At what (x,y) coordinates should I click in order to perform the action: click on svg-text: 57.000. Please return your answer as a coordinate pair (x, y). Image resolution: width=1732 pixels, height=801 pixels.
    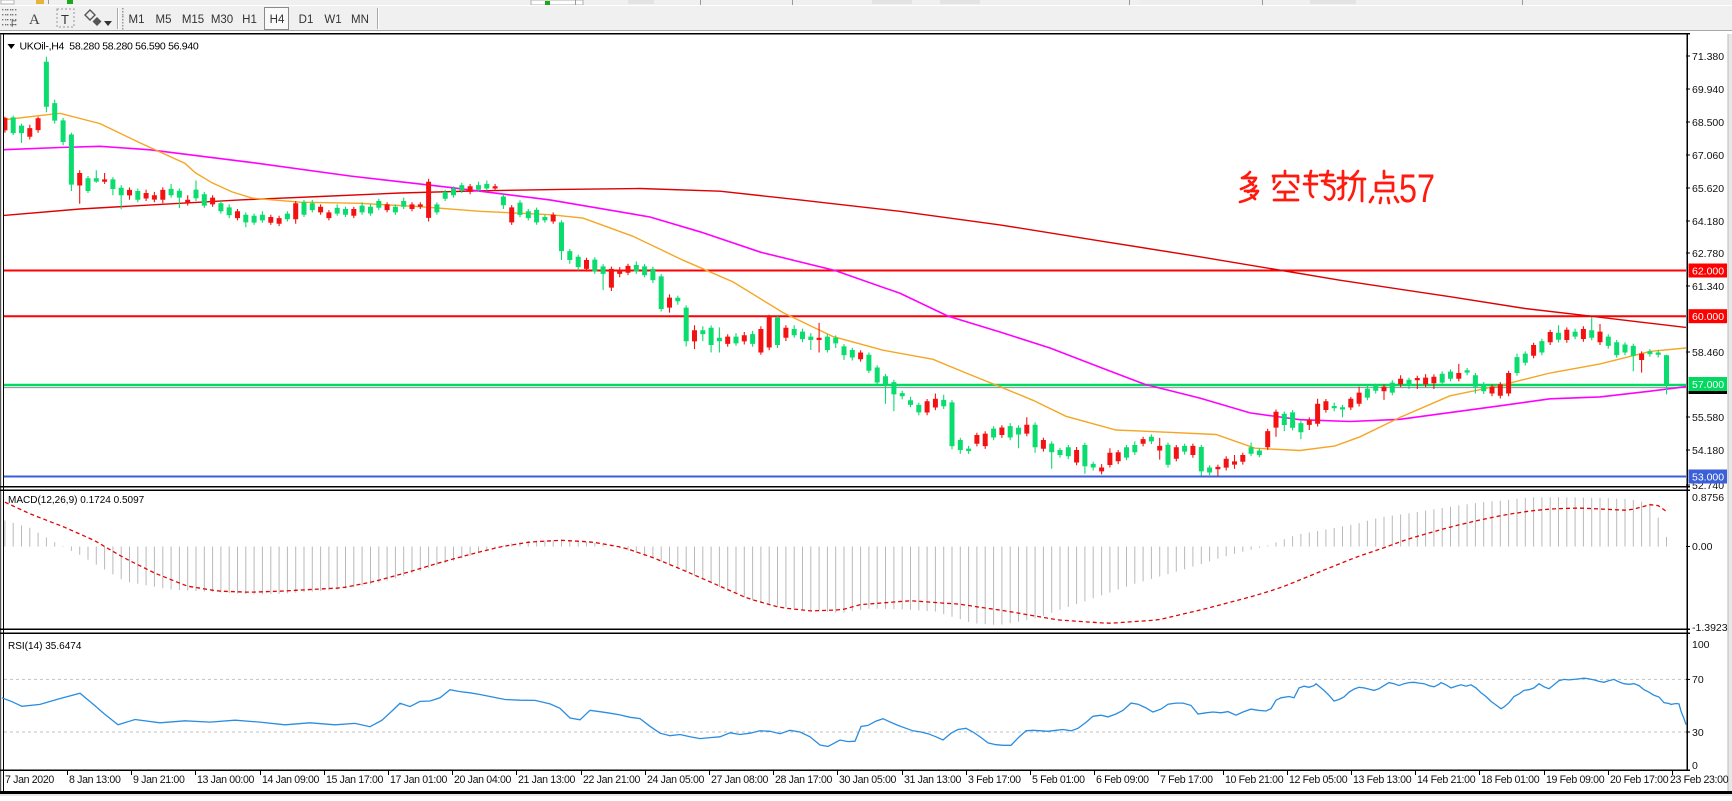
    Looking at the image, I should click on (1708, 385).